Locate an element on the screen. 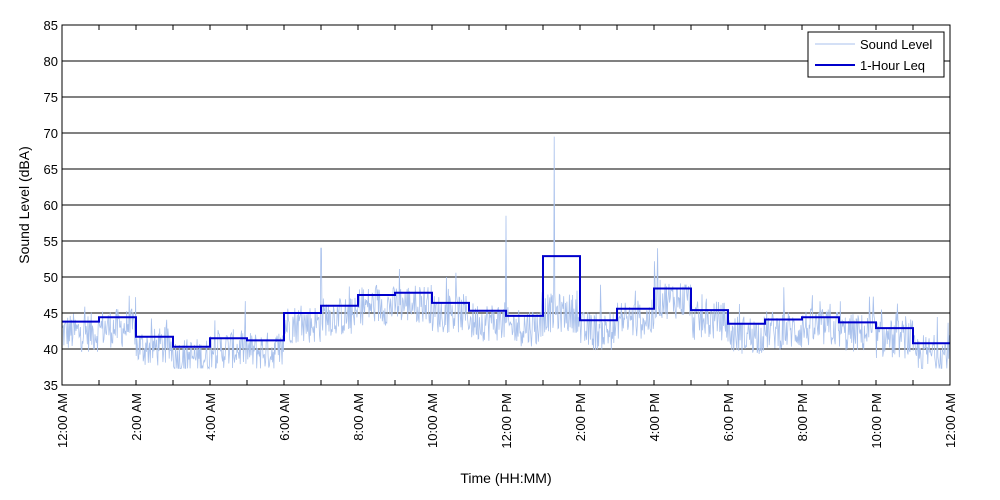 Image resolution: width=1000 pixels, height=500 pixels. x-tick-label: 8:00 AM is located at coordinates (358, 417).